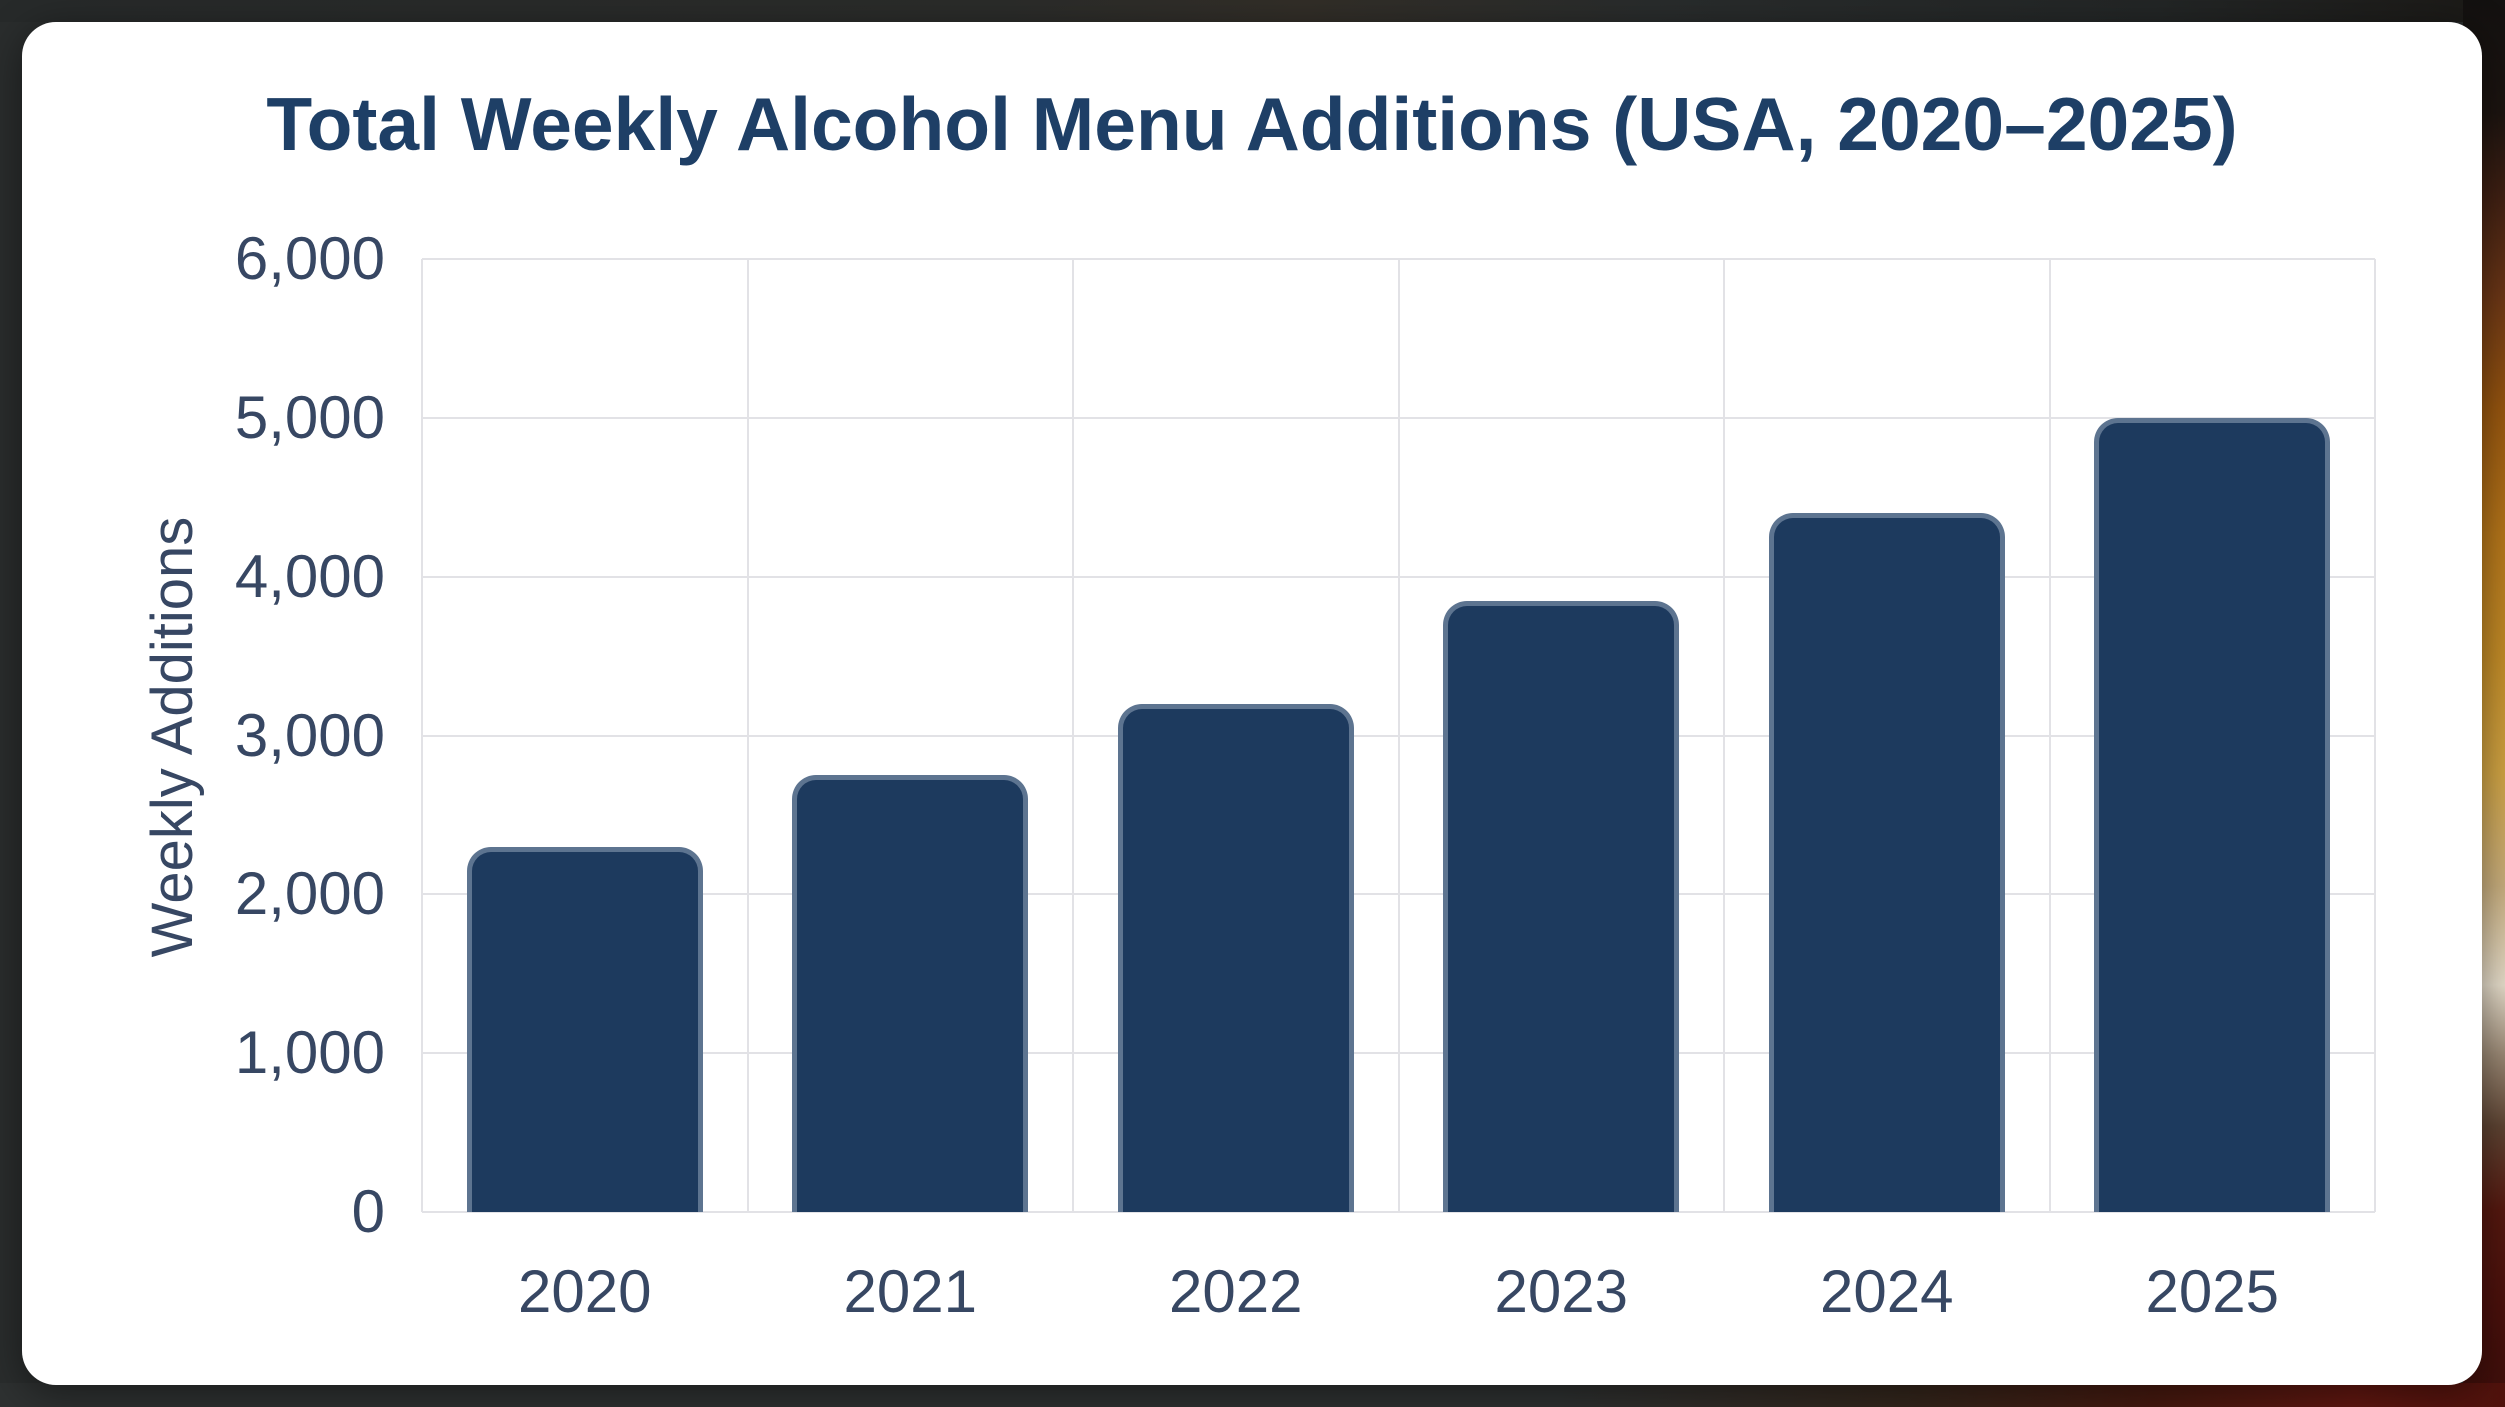  What do you see at coordinates (1886, 862) in the screenshot?
I see `bar-2024` at bounding box center [1886, 862].